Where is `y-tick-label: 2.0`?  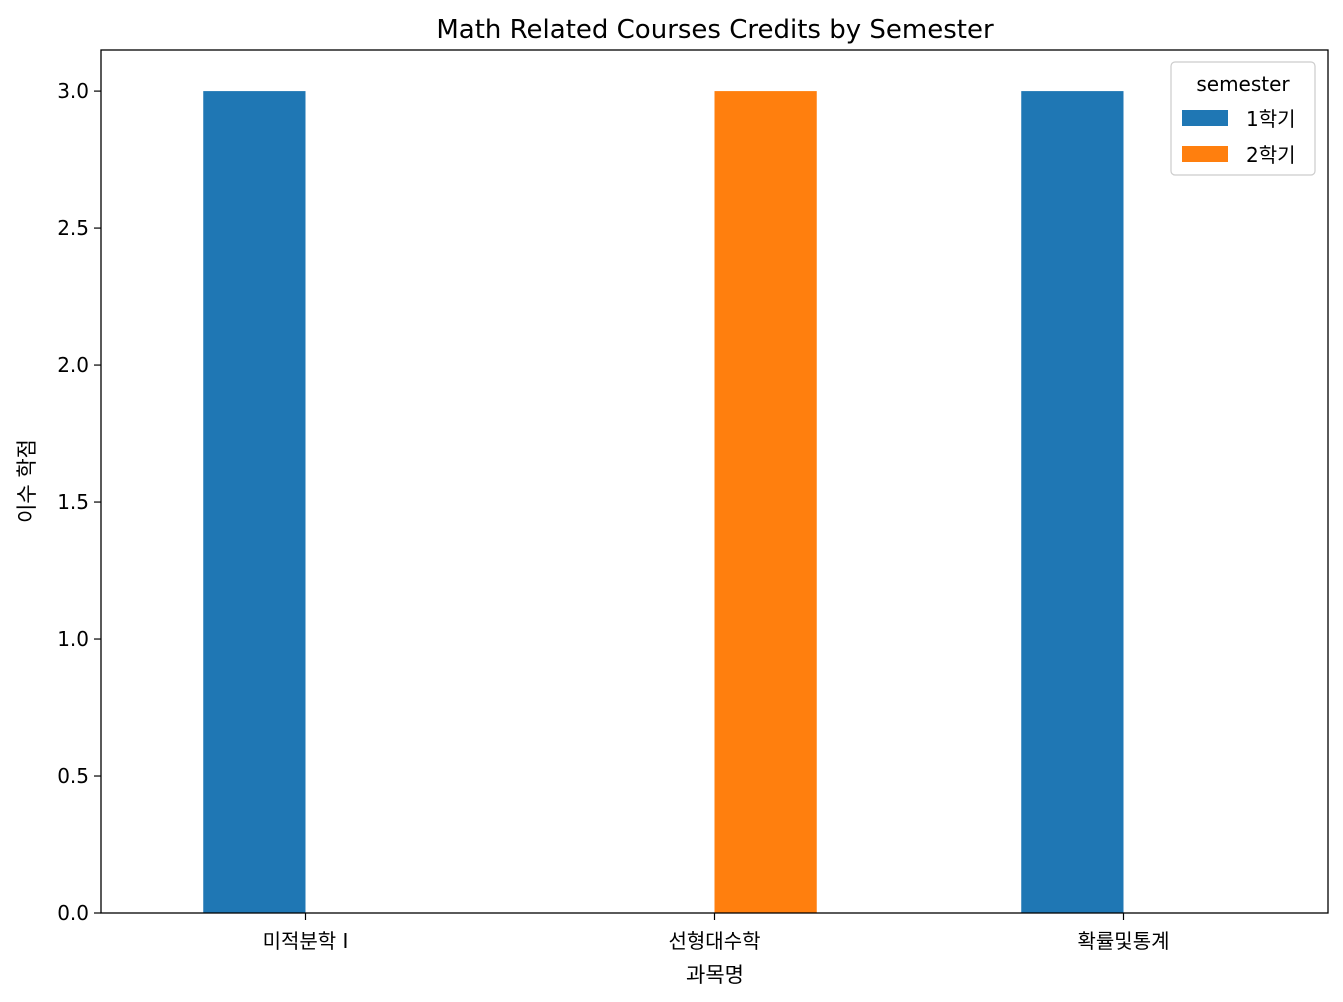
y-tick-label: 2.0 is located at coordinates (73, 365).